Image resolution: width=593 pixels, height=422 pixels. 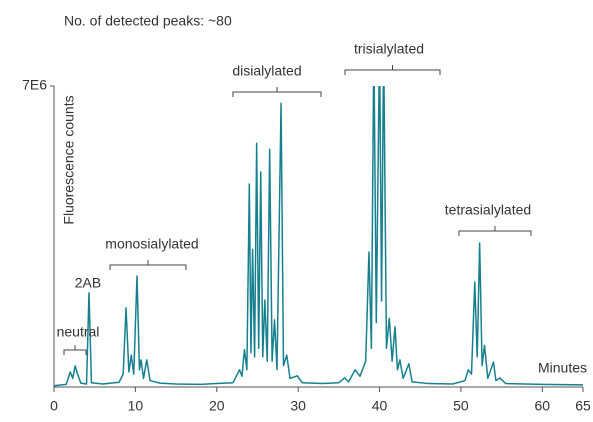 I want to click on x-tick-label: 20, so click(x=217, y=406).